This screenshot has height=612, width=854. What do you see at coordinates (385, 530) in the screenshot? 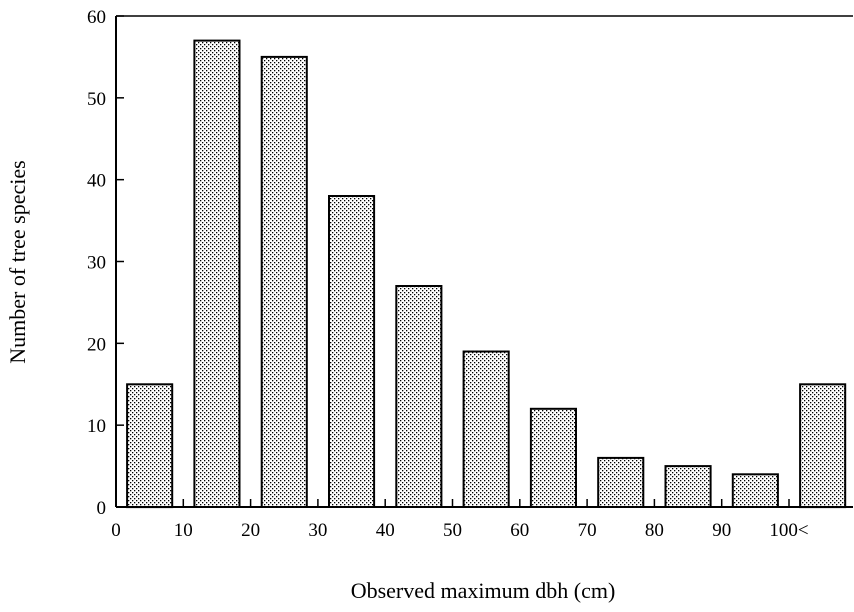
I see `x-tick-label: 40` at bounding box center [385, 530].